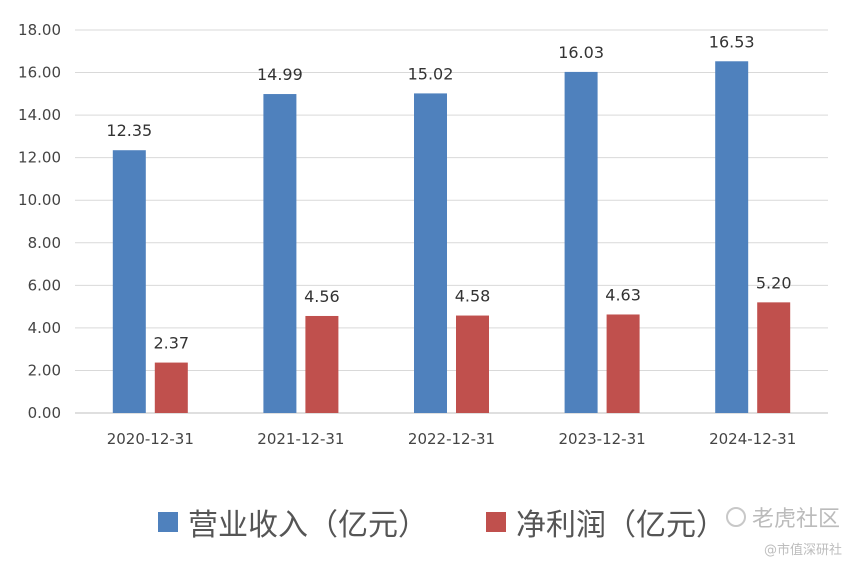 Image resolution: width=865 pixels, height=566 pixels. Describe the element at coordinates (803, 550) in the screenshot. I see `watermark-sub-text: @市值深研社` at that location.